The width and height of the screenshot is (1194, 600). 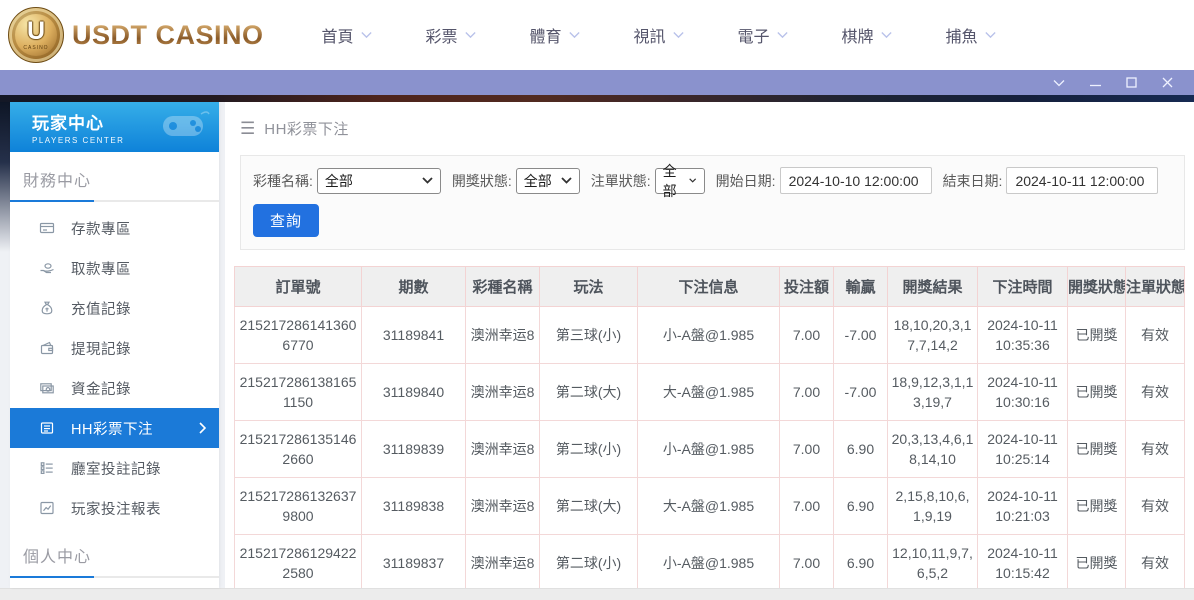 What do you see at coordinates (347, 35) in the screenshot?
I see `nav-item-1: 首頁` at bounding box center [347, 35].